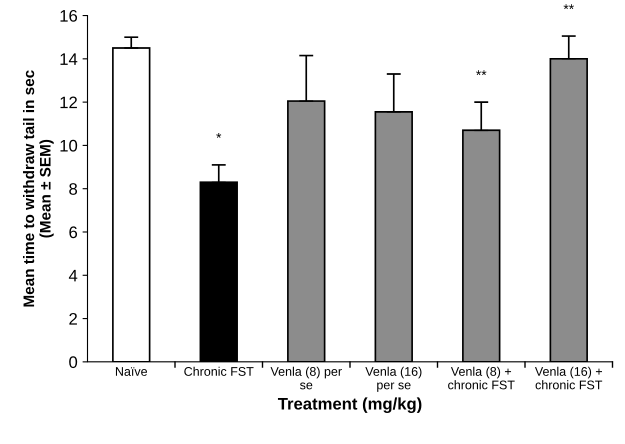  I want to click on x-tick-label: Venla (8) + chronic FST, so click(481, 378).